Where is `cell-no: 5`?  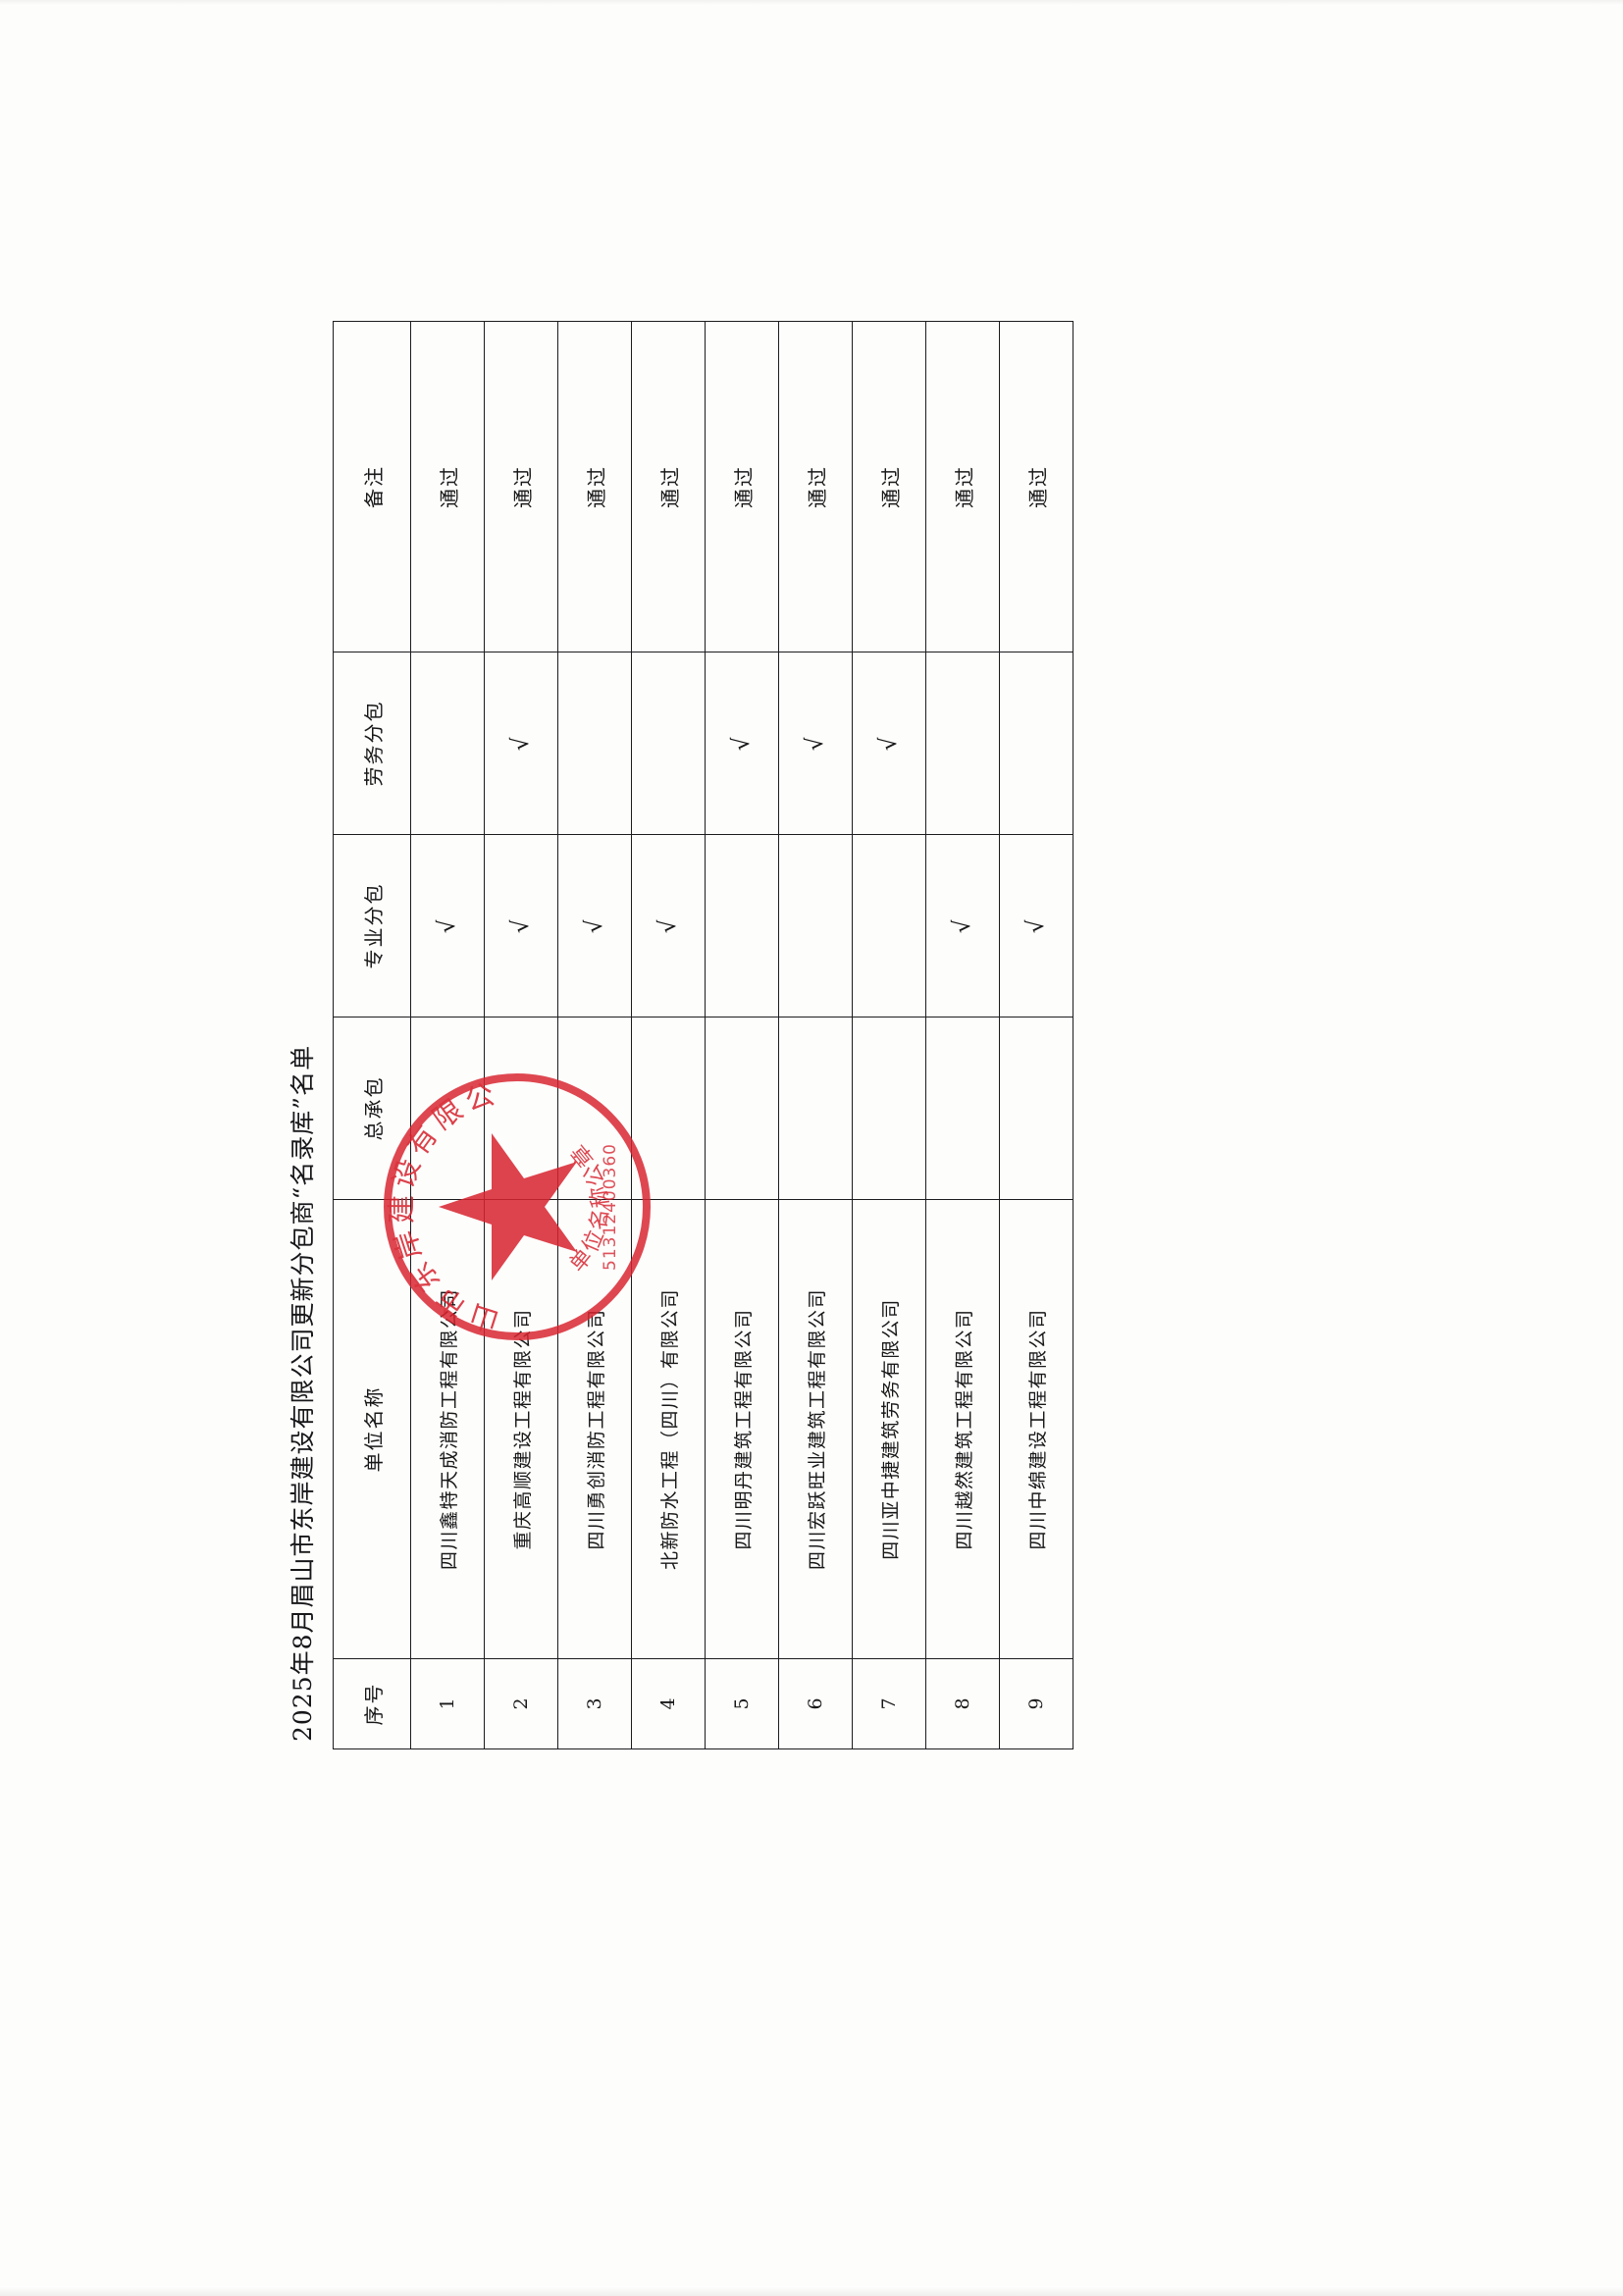
cell-no: 5 is located at coordinates (742, 1703).